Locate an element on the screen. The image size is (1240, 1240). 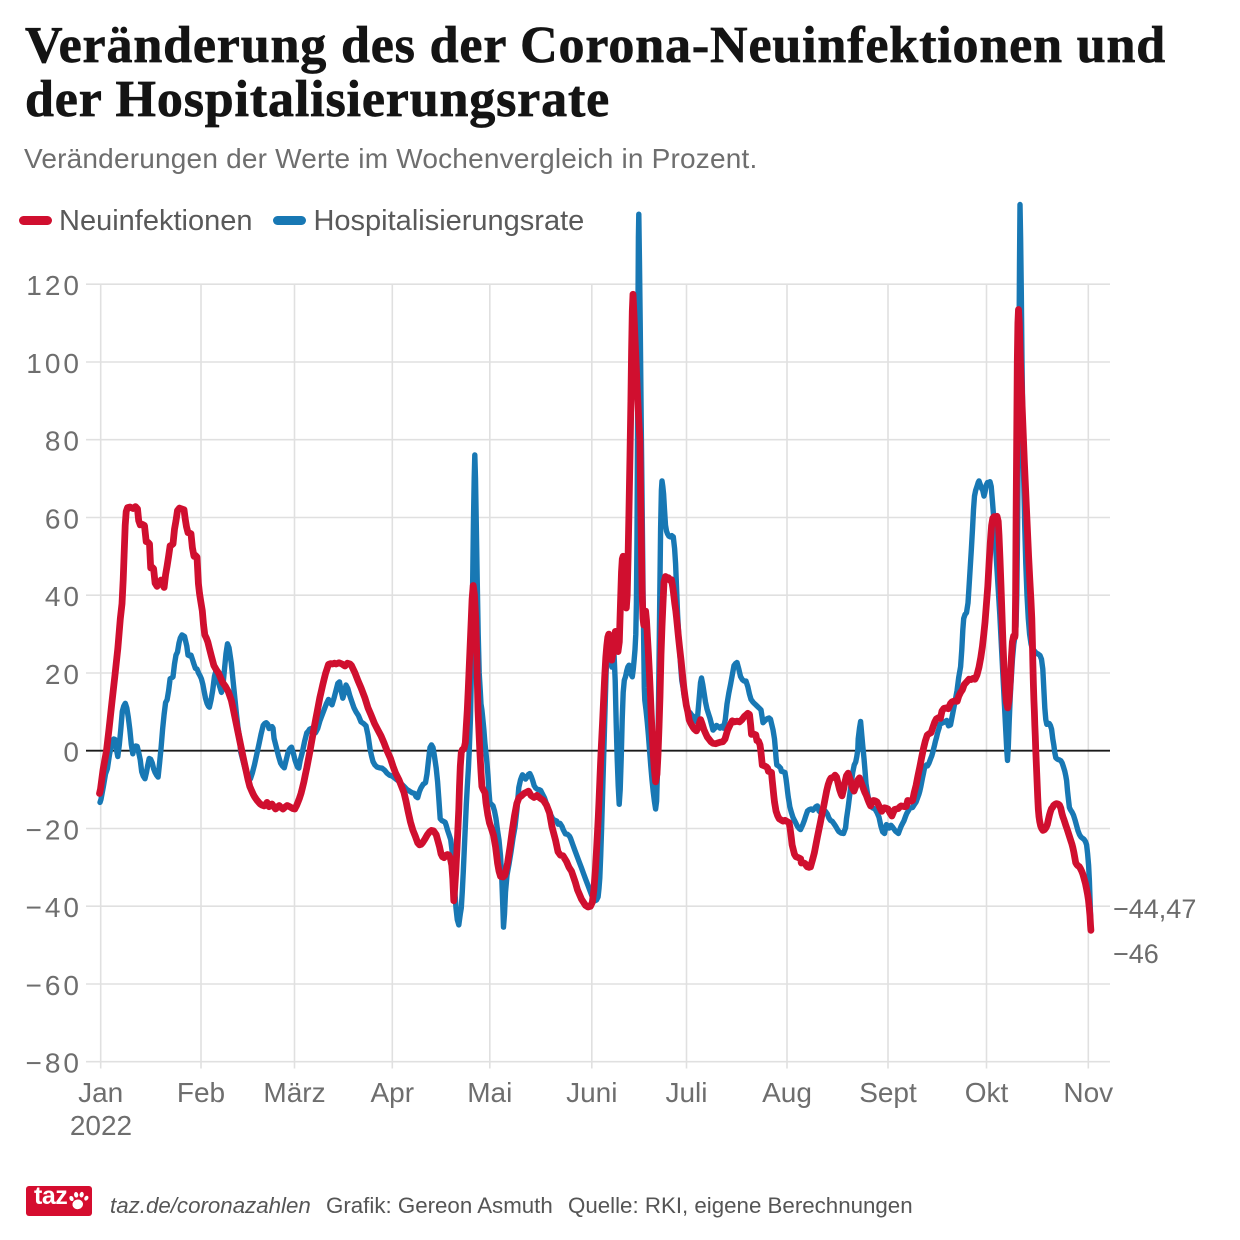
svg-text: −20 is located at coordinates (54, 830).